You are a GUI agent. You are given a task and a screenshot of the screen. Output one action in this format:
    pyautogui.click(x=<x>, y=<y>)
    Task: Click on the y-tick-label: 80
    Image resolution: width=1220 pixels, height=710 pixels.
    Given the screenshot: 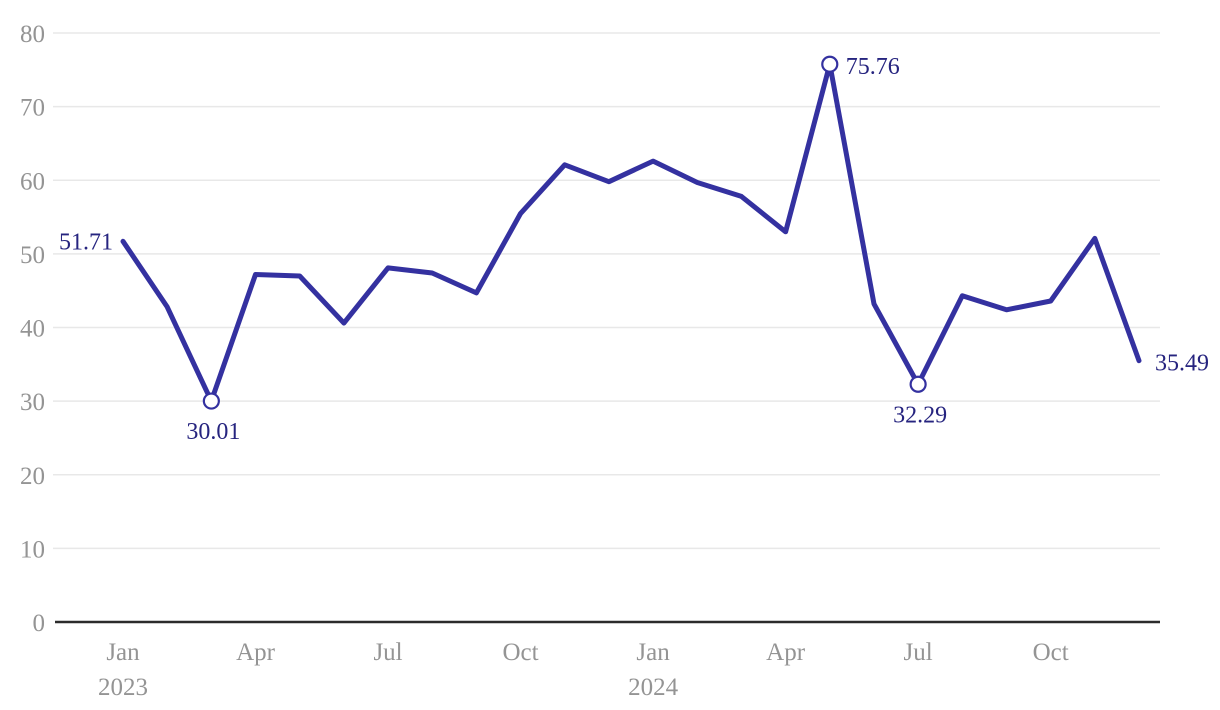 What is the action you would take?
    pyautogui.click(x=32, y=34)
    